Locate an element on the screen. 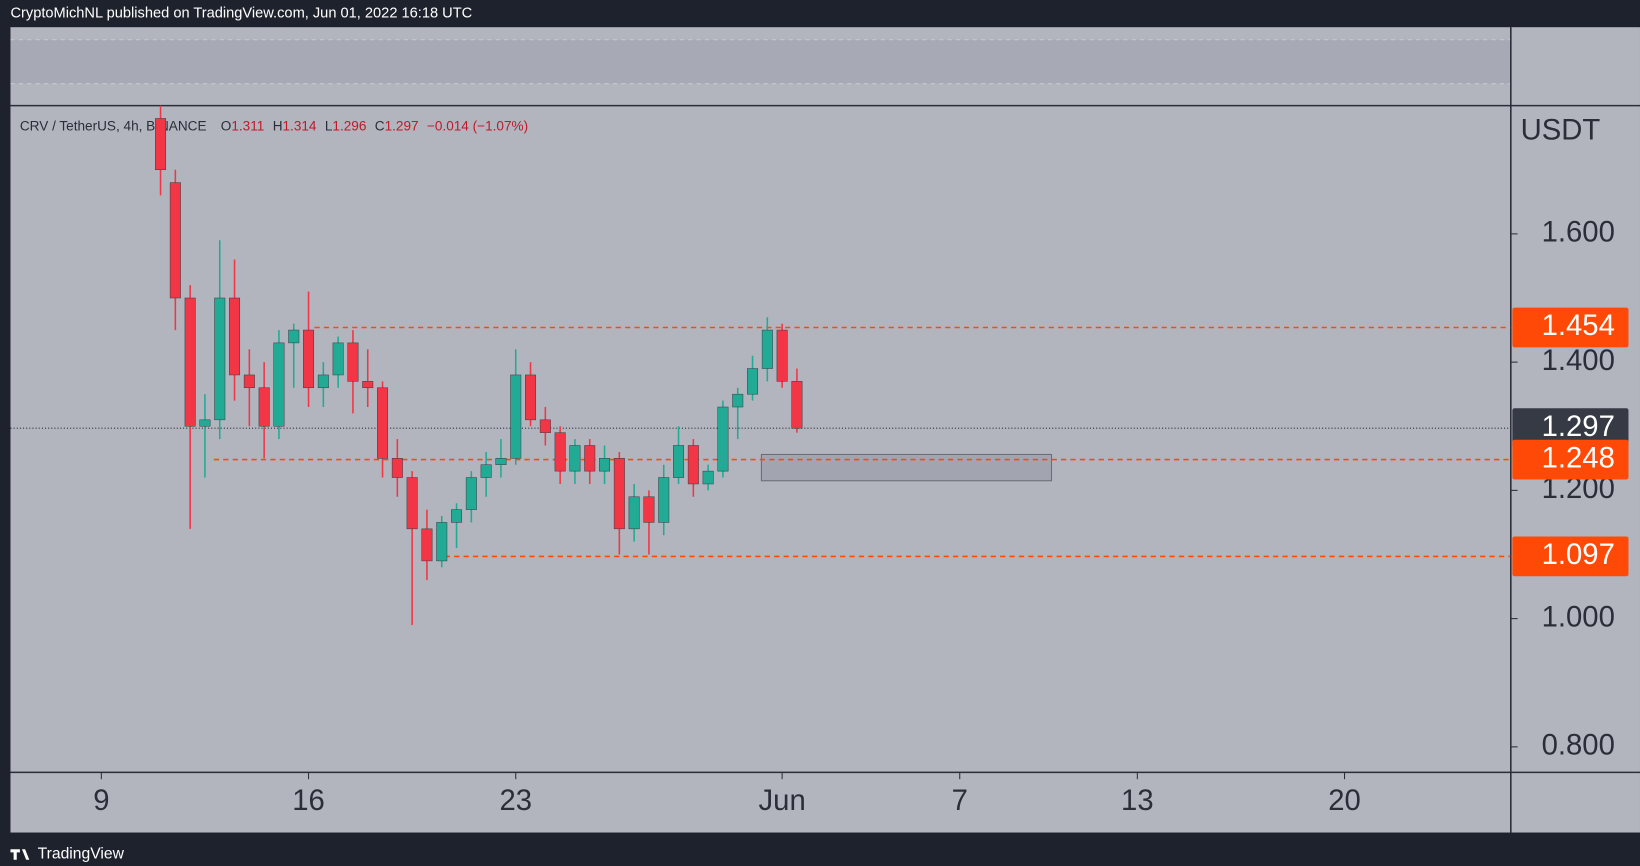  x-tick-label: 23 is located at coordinates (515, 800).